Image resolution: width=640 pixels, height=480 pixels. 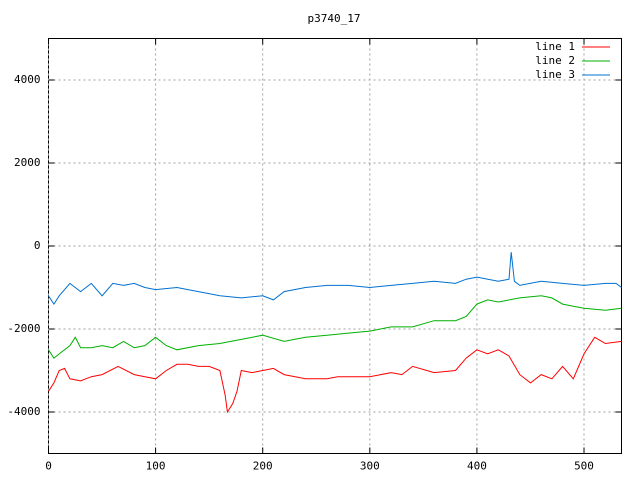 I want to click on x-tick-label: 400, so click(x=477, y=466).